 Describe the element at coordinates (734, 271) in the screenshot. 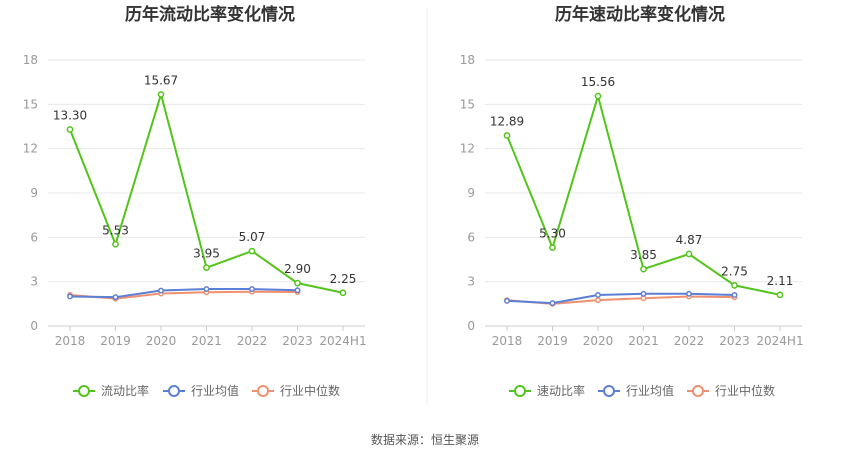

I see `data-label: 2.75` at that location.